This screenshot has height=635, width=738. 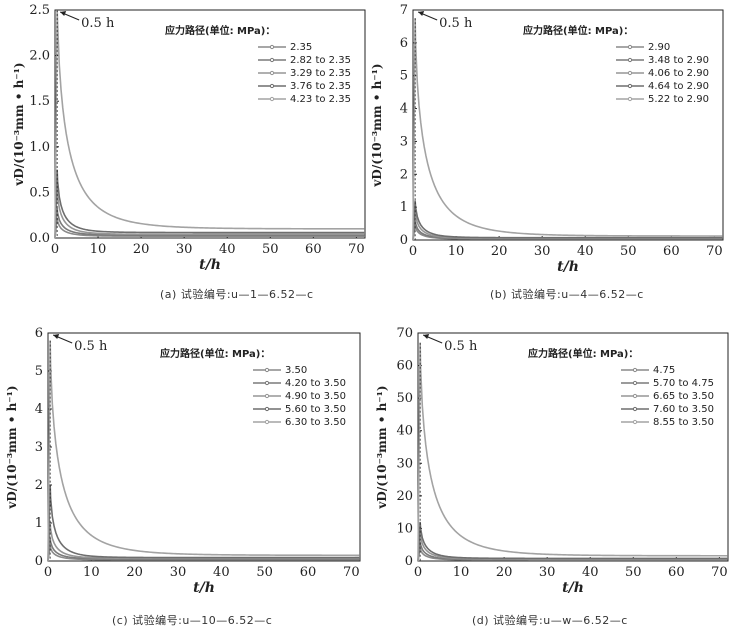 I want to click on y-tick-label: 30, so click(x=404, y=463).